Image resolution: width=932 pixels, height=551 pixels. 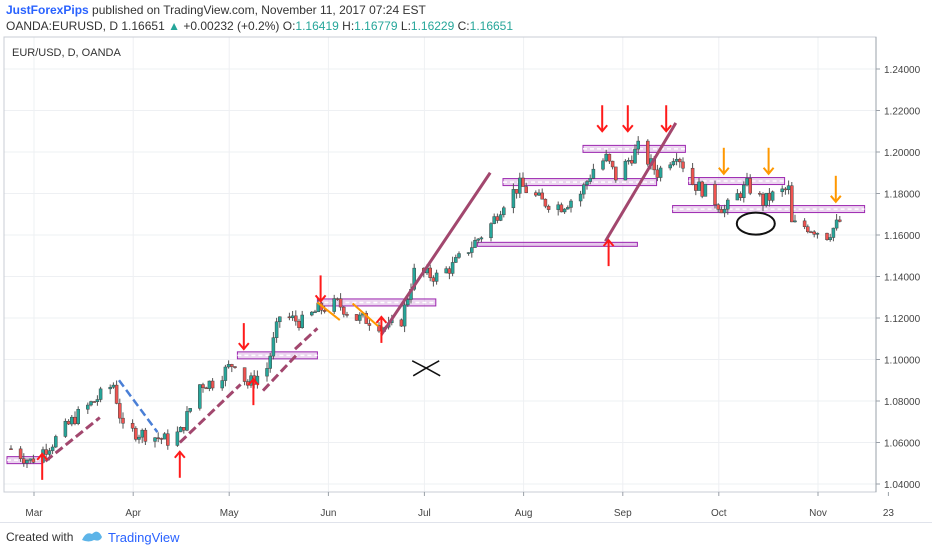 I want to click on close-label: C:, so click(x=463, y=26).